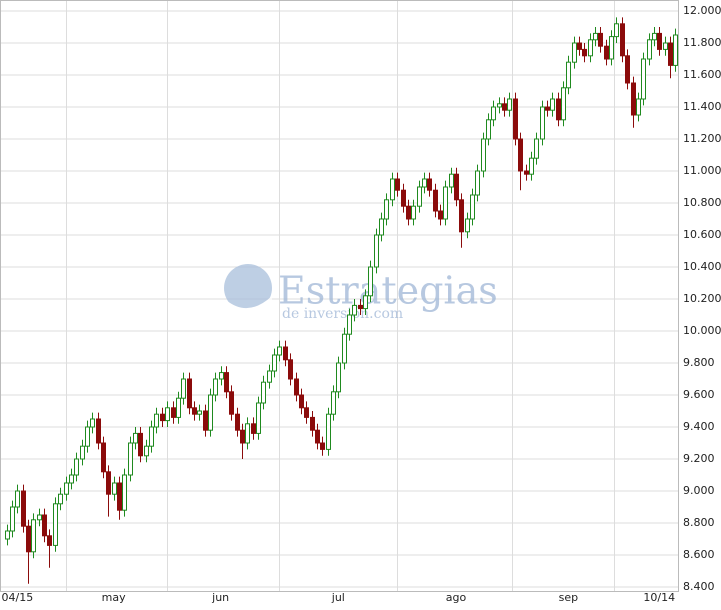 The height and width of the screenshot is (610, 721). What do you see at coordinates (702, 298) in the screenshot?
I see `y-tick-label: 10.200` at bounding box center [702, 298].